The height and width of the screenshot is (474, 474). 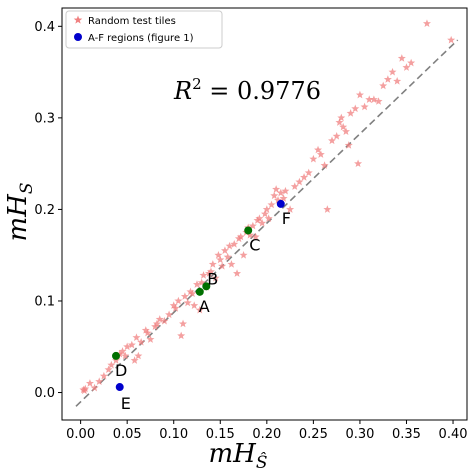 I want to click on y-ticks: 0.0 0.1 0.2 0.3 0.4, so click(x=48, y=210).